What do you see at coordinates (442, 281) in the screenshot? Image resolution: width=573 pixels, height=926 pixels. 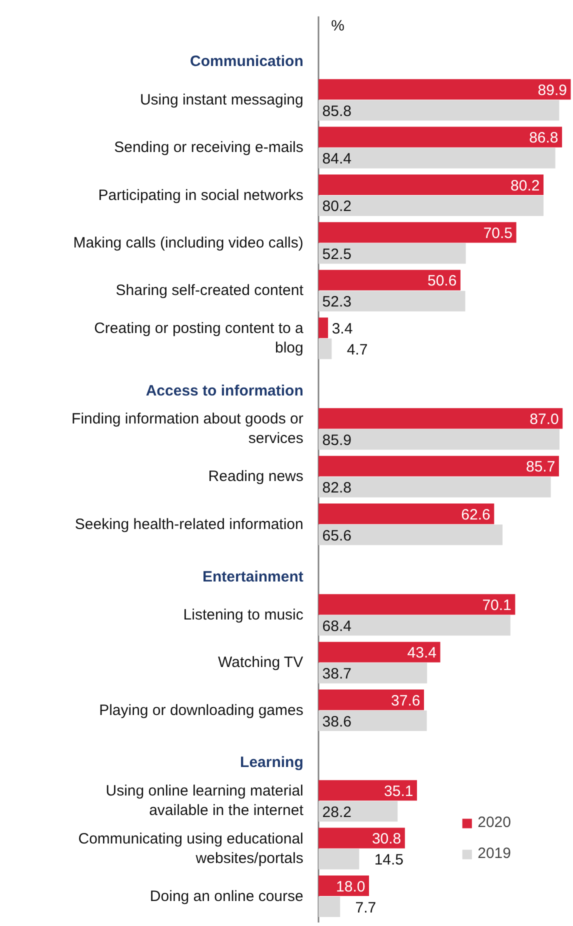 I see `data-label: 50.6` at bounding box center [442, 281].